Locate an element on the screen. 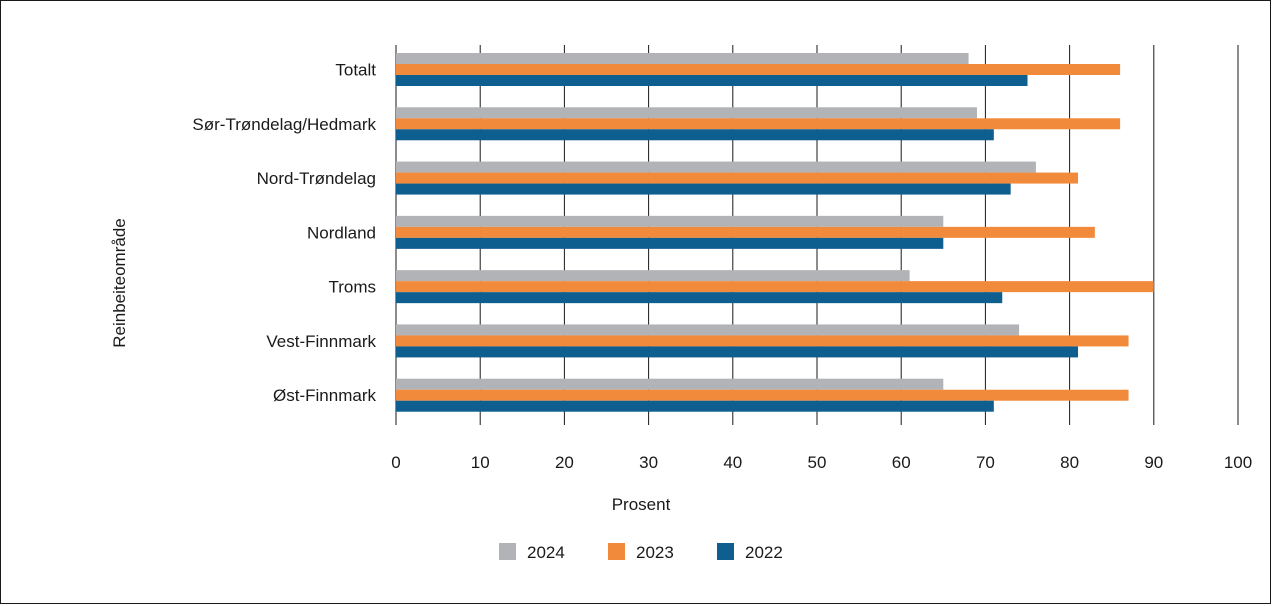 The image size is (1273, 606). category-label: Troms is located at coordinates (352, 287).